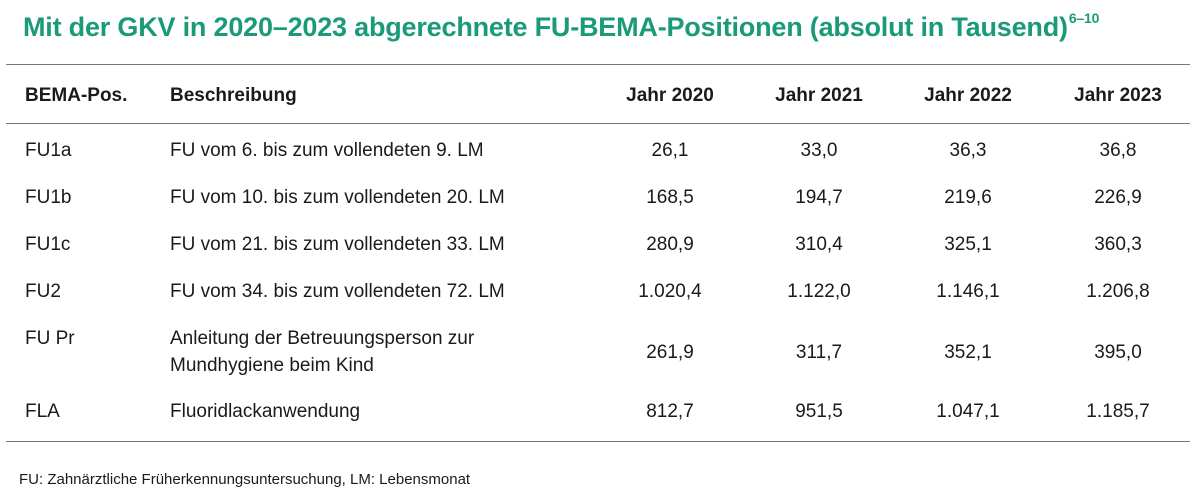  Describe the element at coordinates (670, 411) in the screenshot. I see `cell-jahr-2020: 812,7` at that location.